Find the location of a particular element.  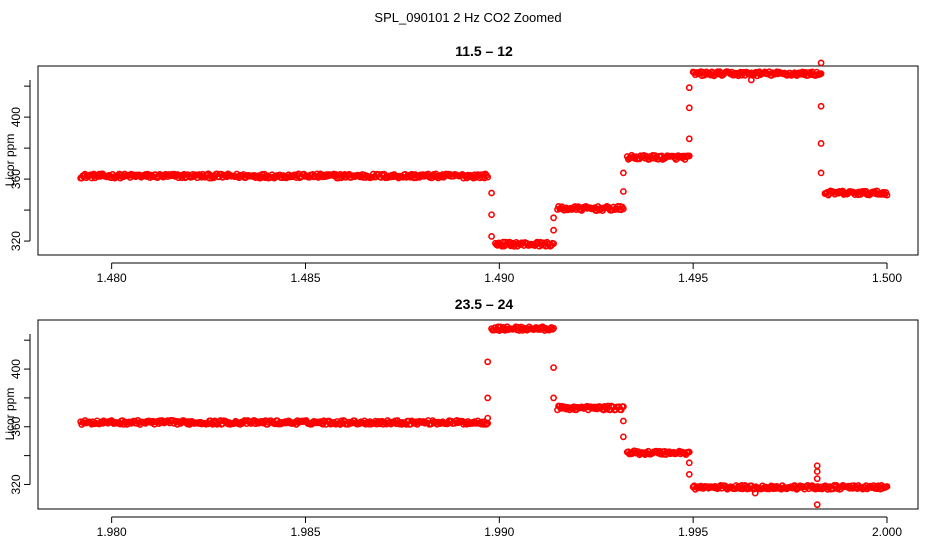

figure-title: SPL_090101 2 Hz CO2 Zoomed is located at coordinates (467, 17).